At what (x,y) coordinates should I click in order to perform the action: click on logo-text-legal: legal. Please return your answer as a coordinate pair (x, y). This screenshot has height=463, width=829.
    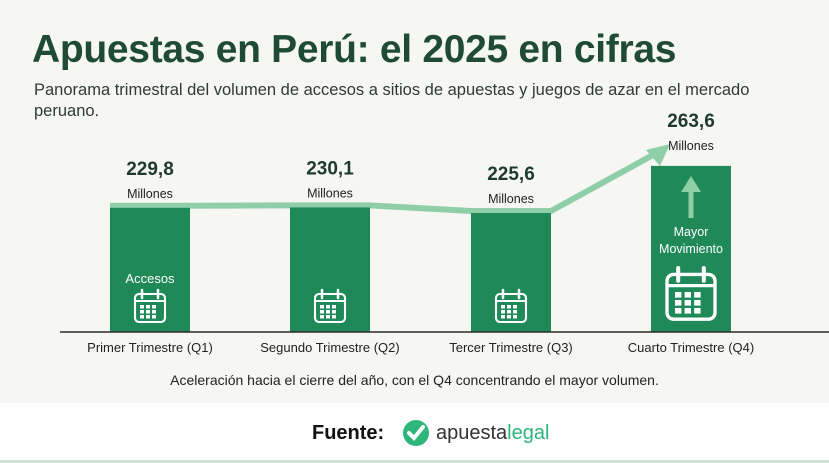
    Looking at the image, I should click on (528, 432).